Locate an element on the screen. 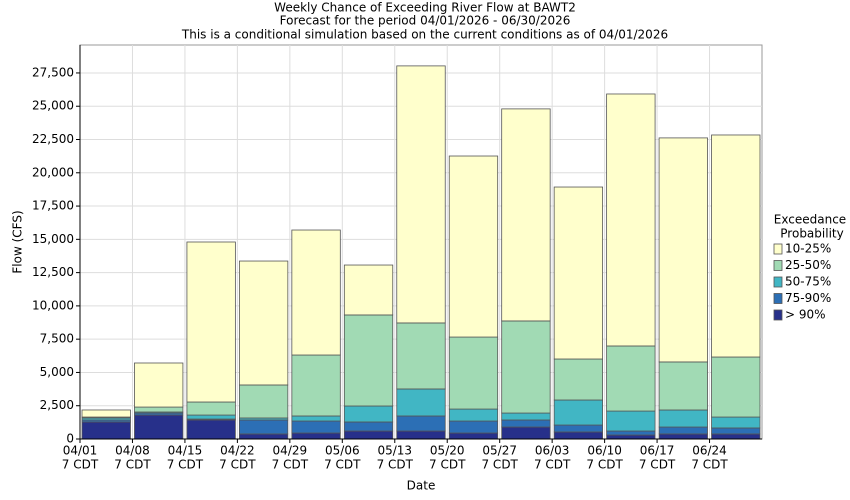  x-tick-label: 06/24 is located at coordinates (709, 451).